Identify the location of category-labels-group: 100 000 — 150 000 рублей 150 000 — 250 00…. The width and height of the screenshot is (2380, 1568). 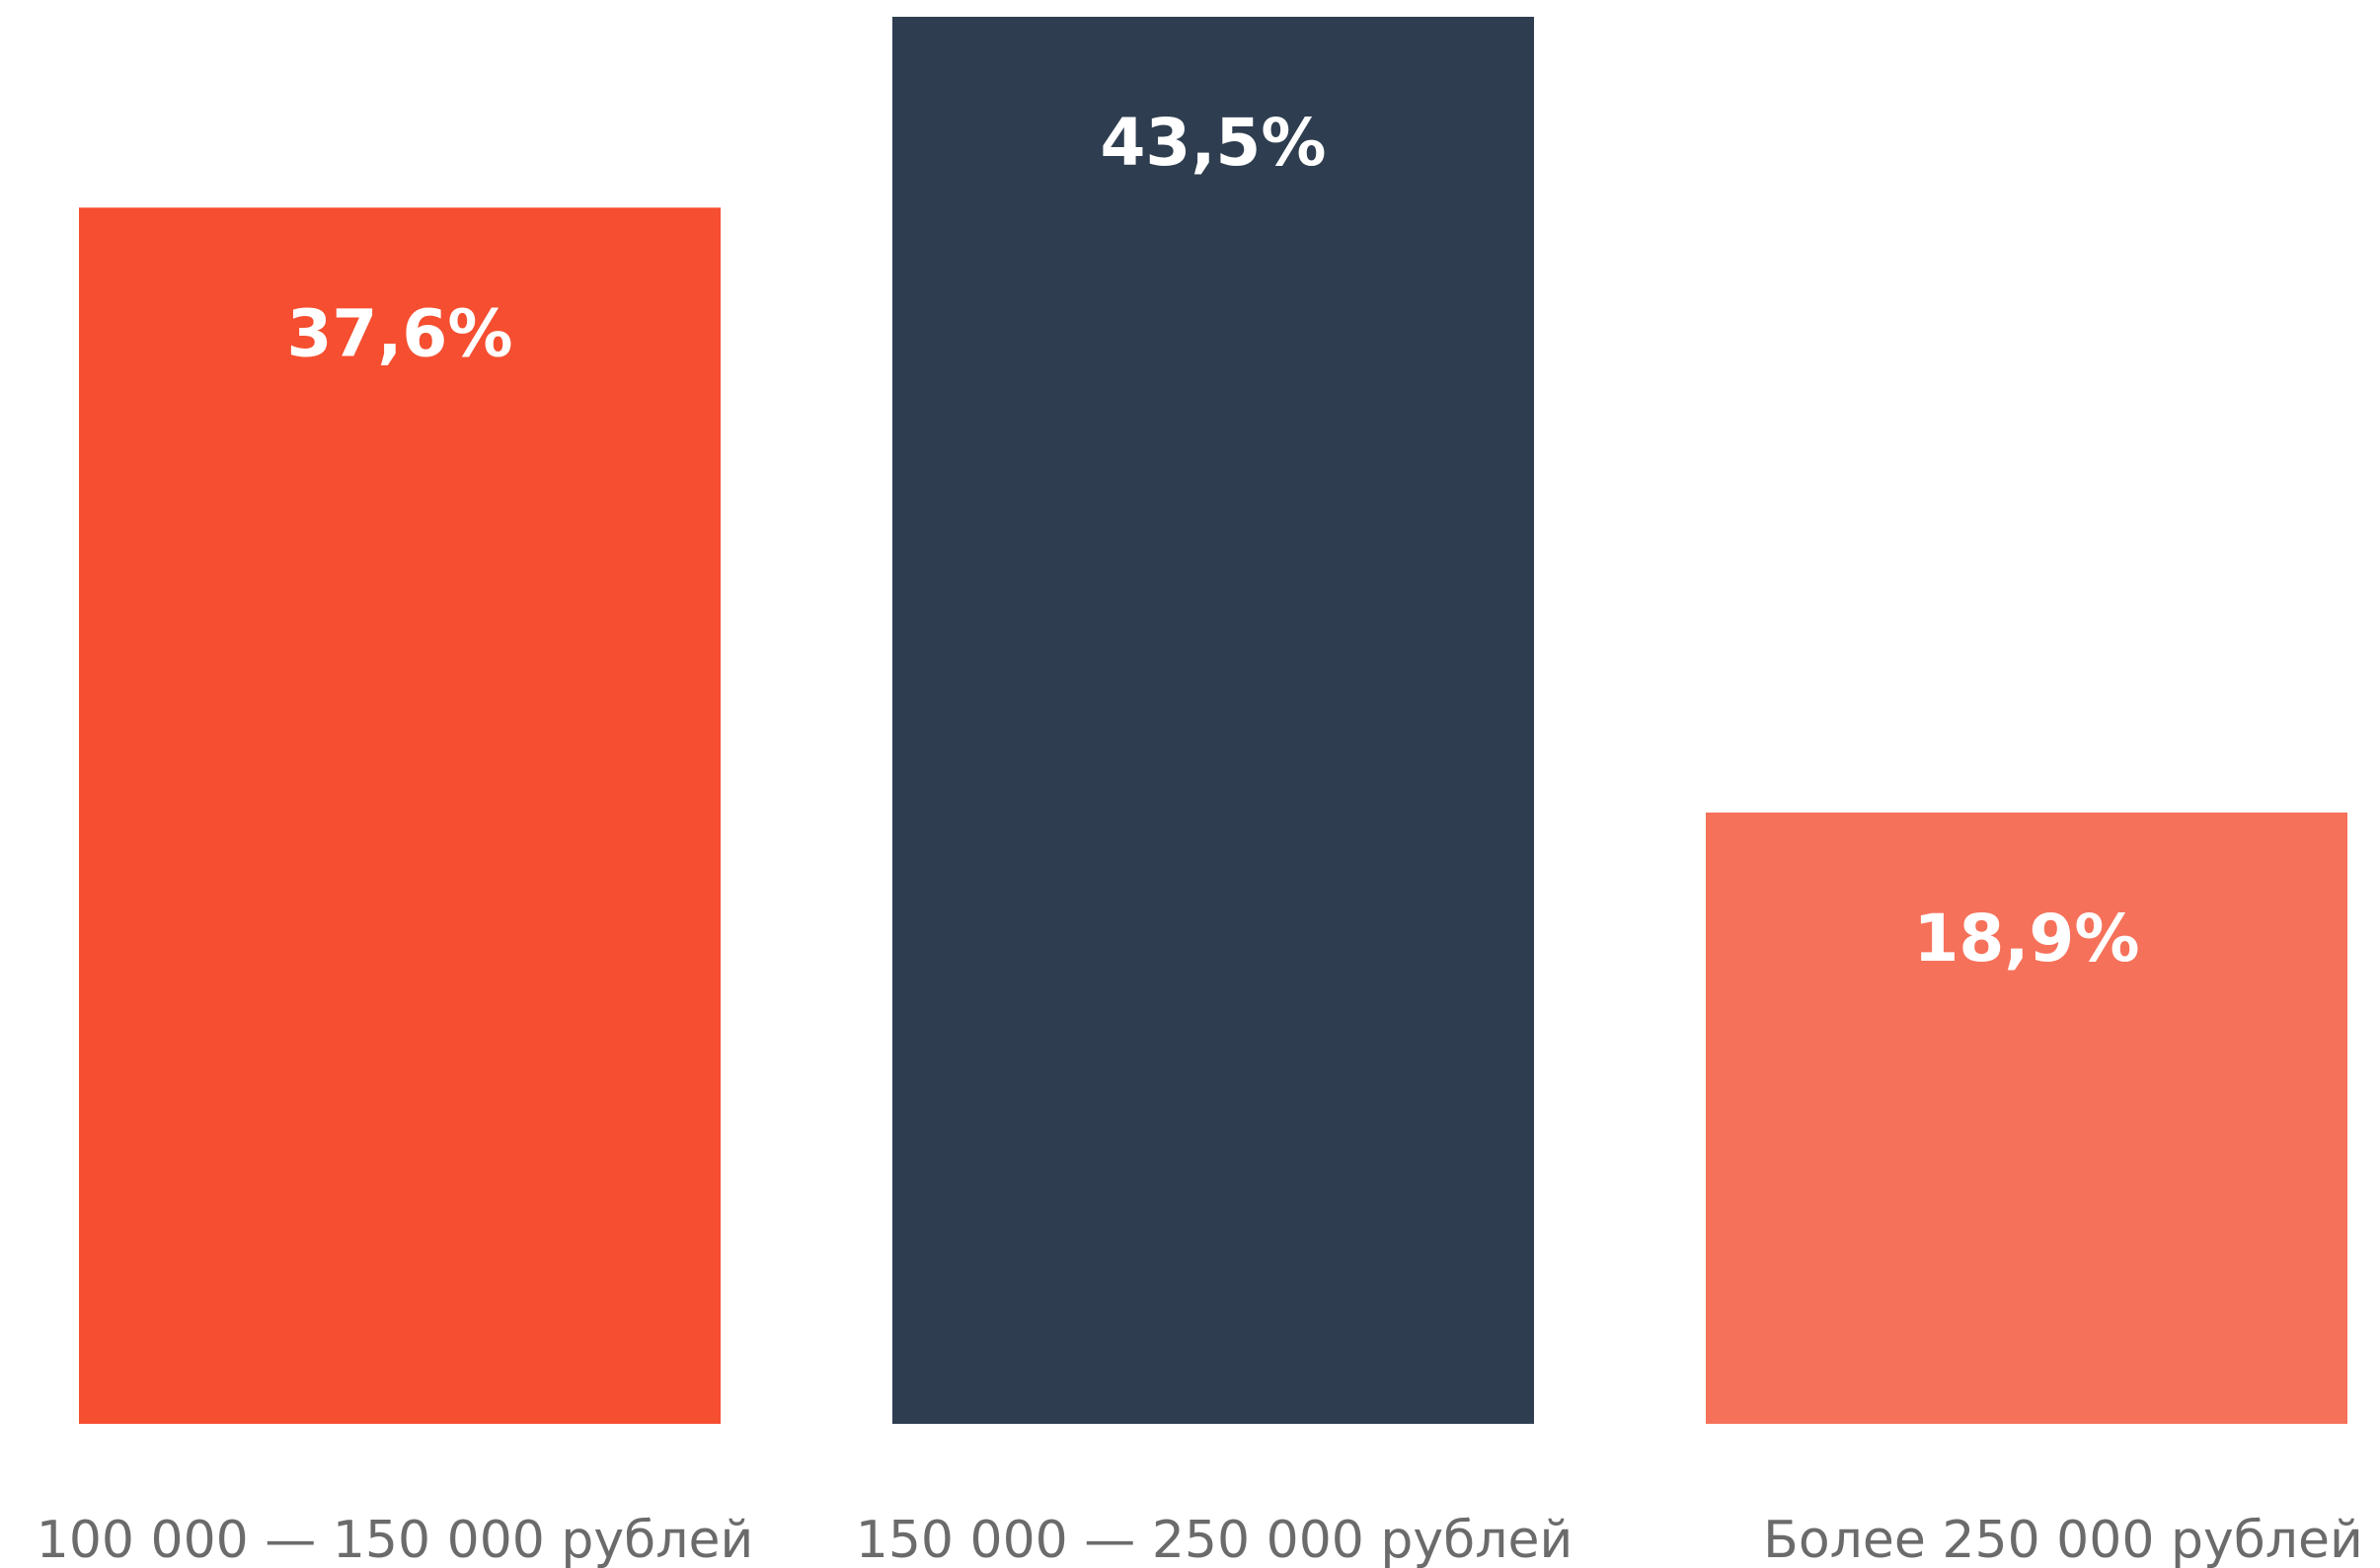
(1200, 1539).